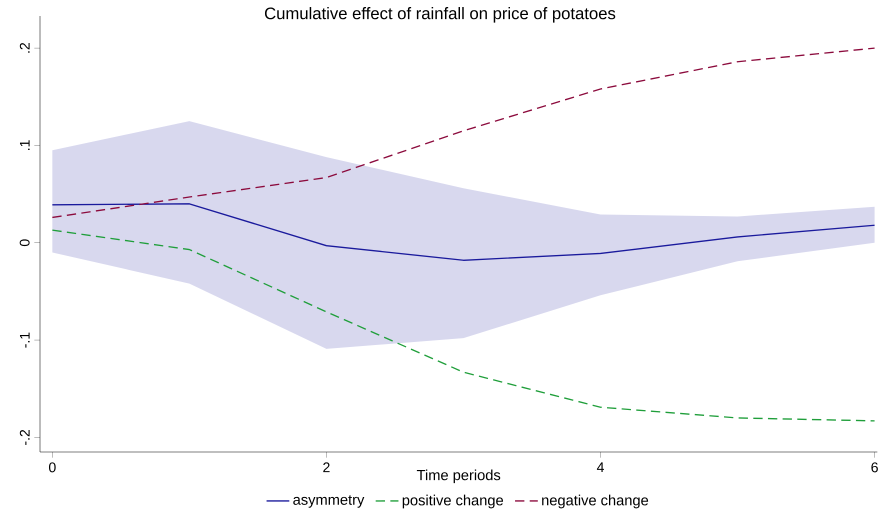 The width and height of the screenshot is (880, 521). What do you see at coordinates (52, 467) in the screenshot?
I see `x-tick-label: 0` at bounding box center [52, 467].